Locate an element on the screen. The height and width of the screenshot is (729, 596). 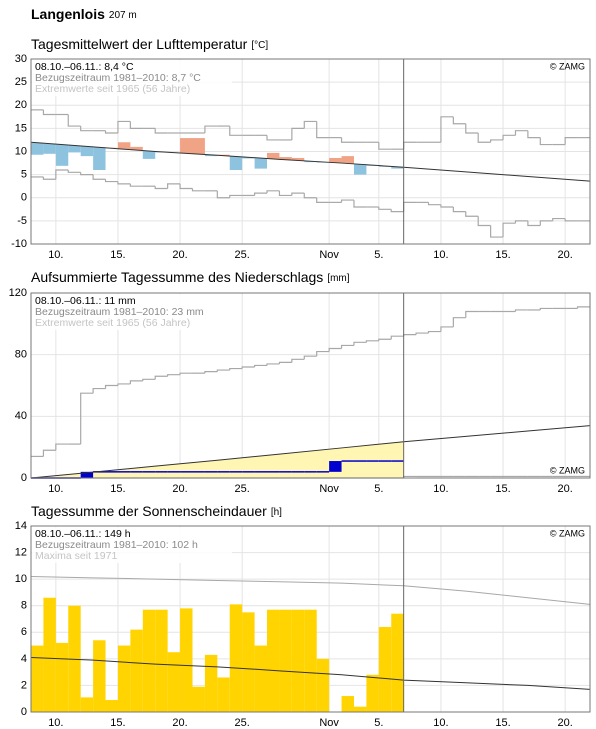
header: Langenlois 207 m is located at coordinates (84, 14).